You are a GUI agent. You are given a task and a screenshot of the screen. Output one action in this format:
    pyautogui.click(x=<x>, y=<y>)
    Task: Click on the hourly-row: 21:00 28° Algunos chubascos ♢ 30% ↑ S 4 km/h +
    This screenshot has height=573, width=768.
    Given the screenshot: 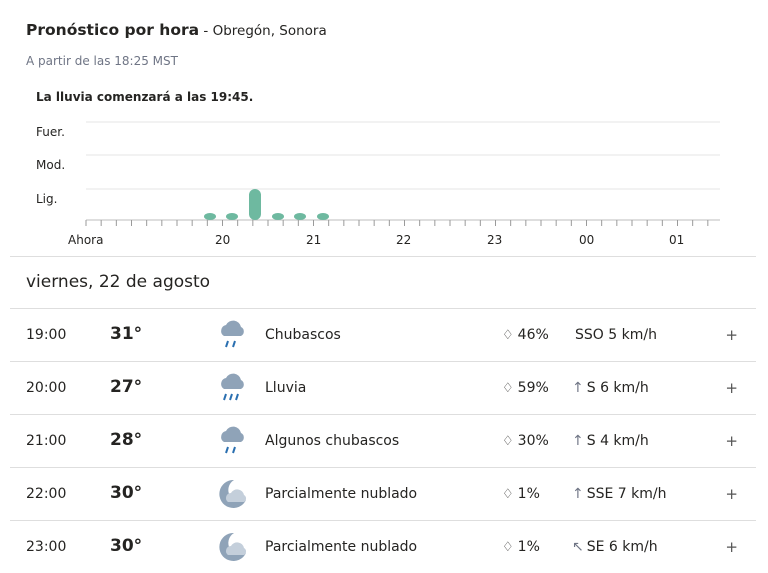 What is the action you would take?
    pyautogui.click(x=383, y=440)
    